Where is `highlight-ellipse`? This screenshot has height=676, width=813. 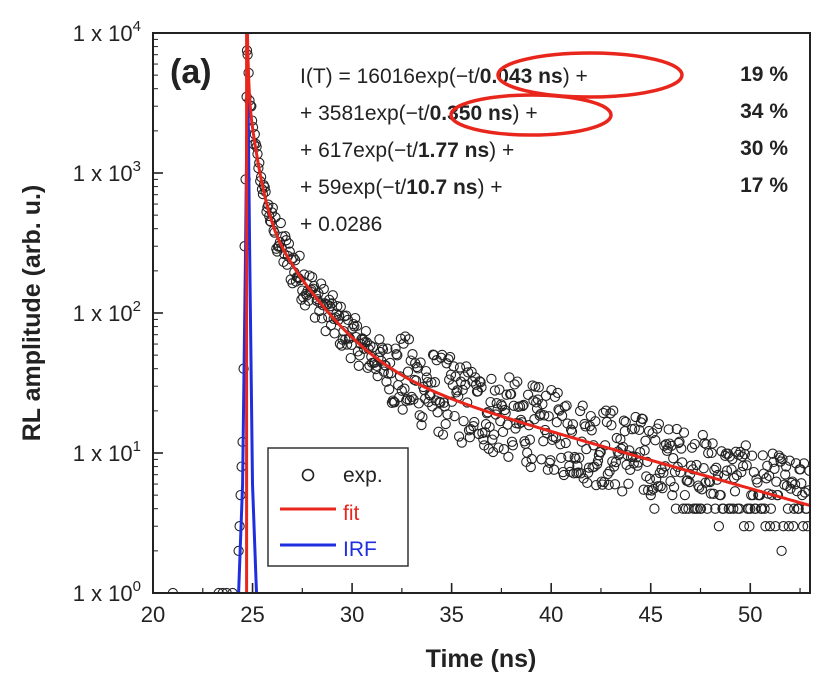 highlight-ellipse is located at coordinates (590, 75).